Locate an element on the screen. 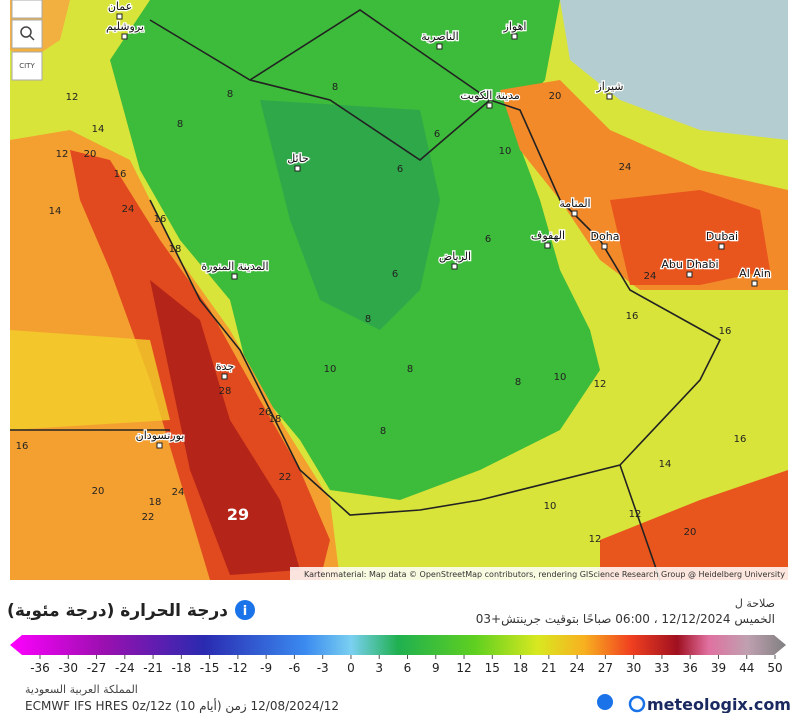  scale-tick-label: -30 is located at coordinates (68, 668).